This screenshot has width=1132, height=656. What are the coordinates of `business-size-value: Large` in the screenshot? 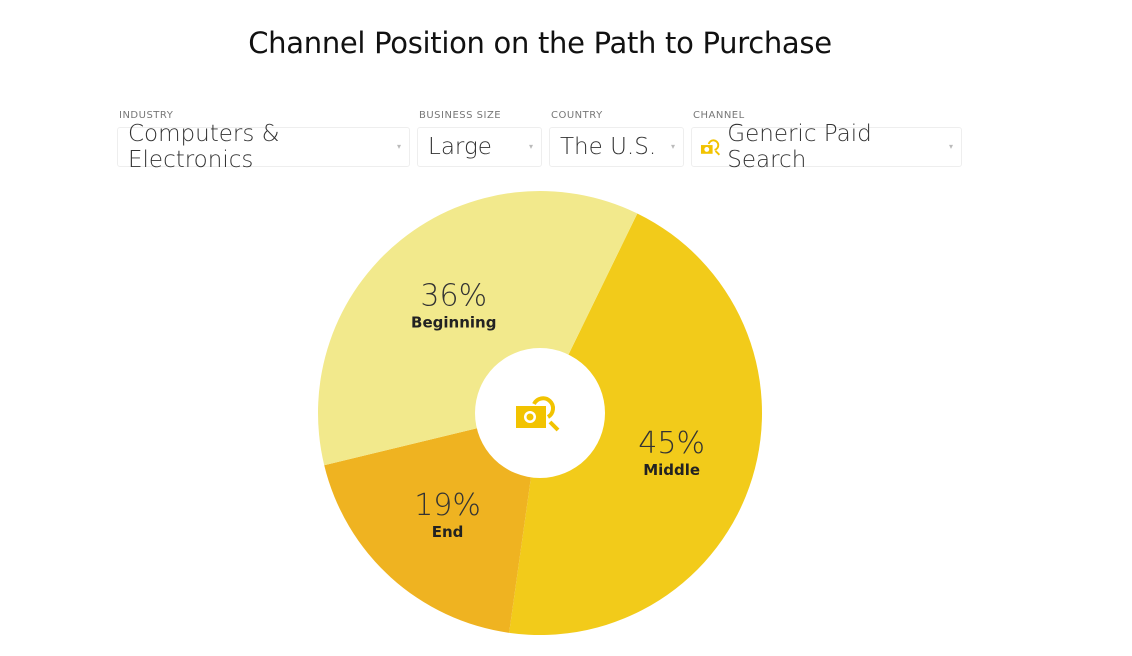 It's located at (460, 147).